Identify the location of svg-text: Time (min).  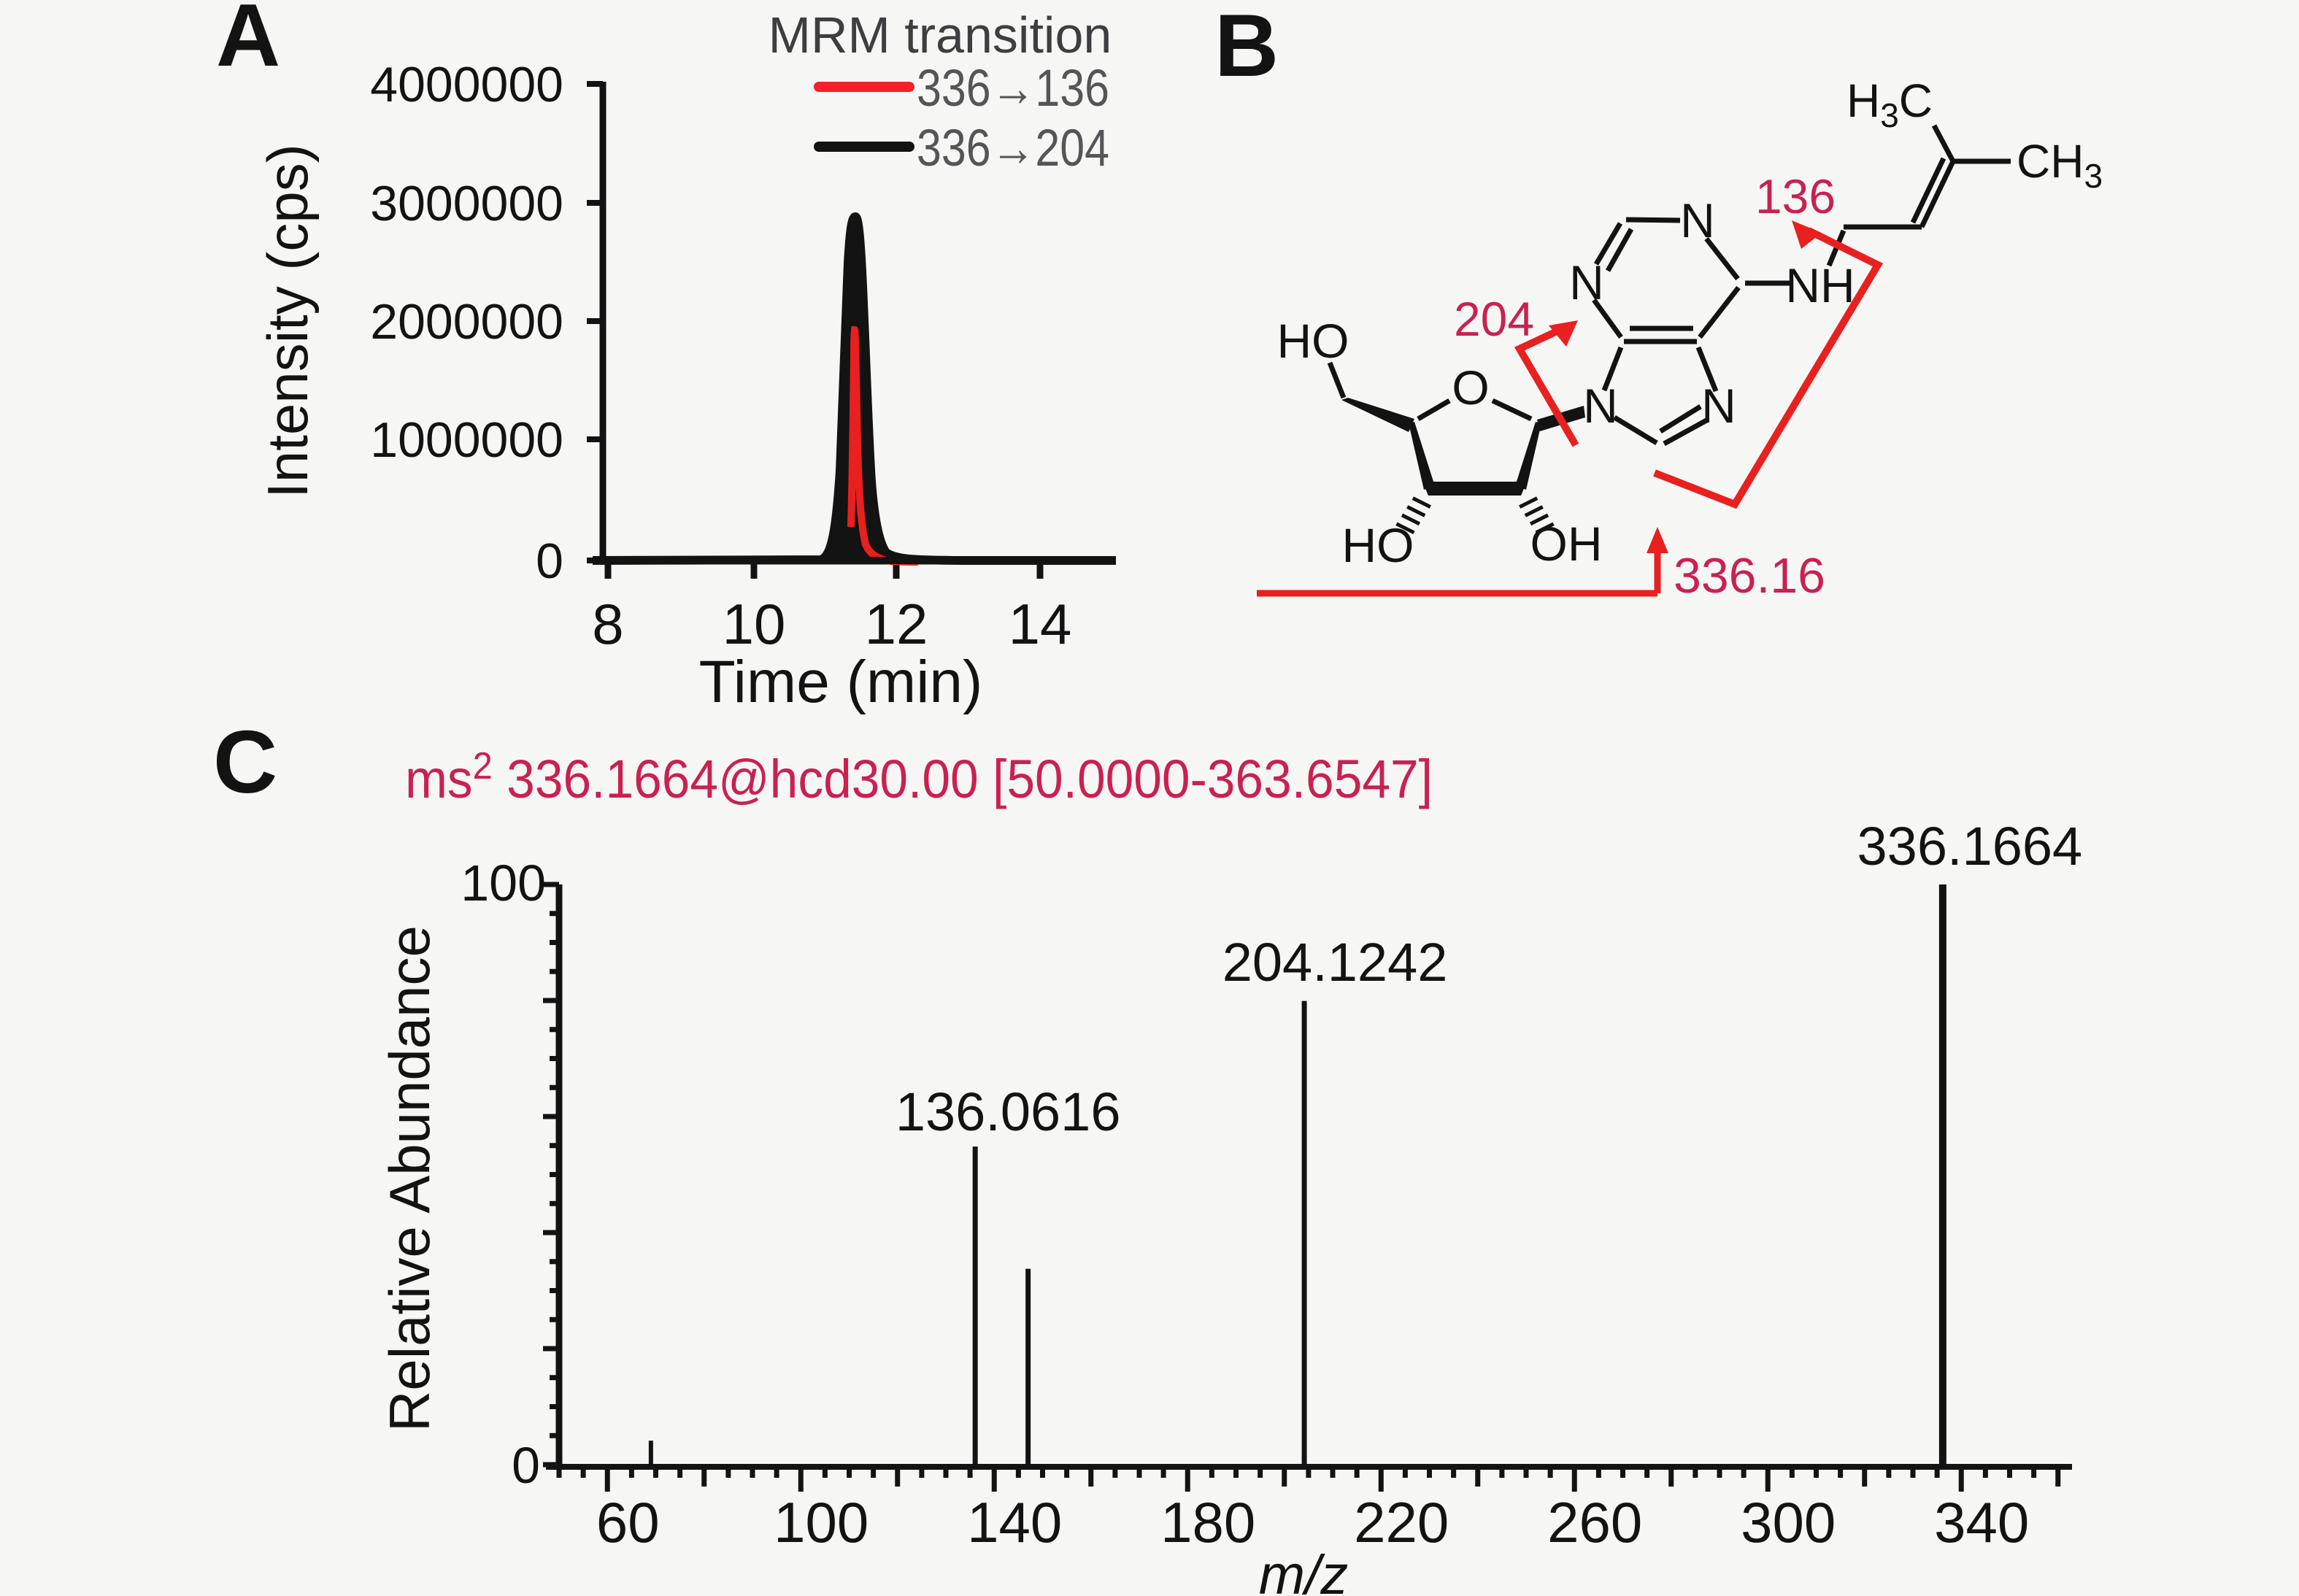
(841, 682).